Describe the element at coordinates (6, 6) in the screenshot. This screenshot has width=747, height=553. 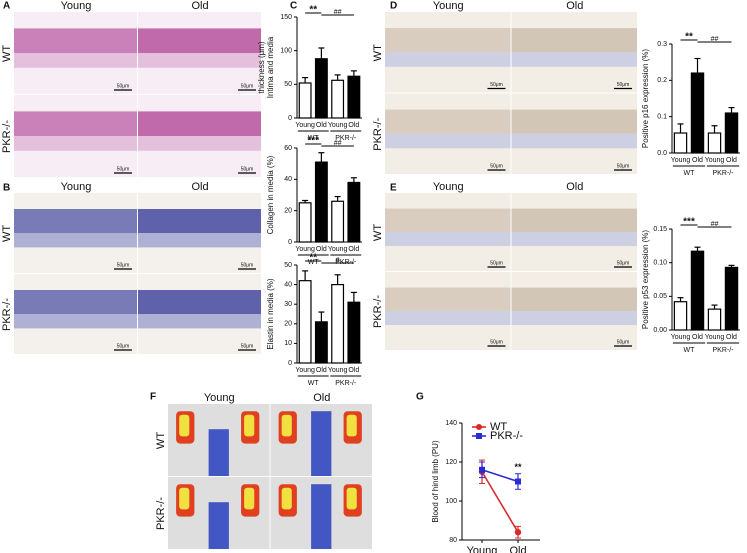
I see `panel-letter: A` at that location.